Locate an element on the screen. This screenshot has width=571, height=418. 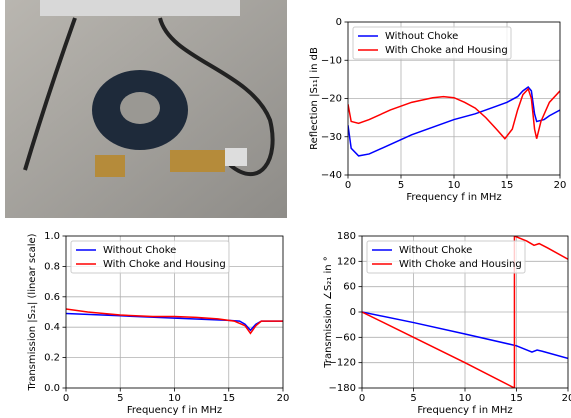
y-axis-label: Transmission |S₂₁| (linear scale) is located at coordinates (32, 312).